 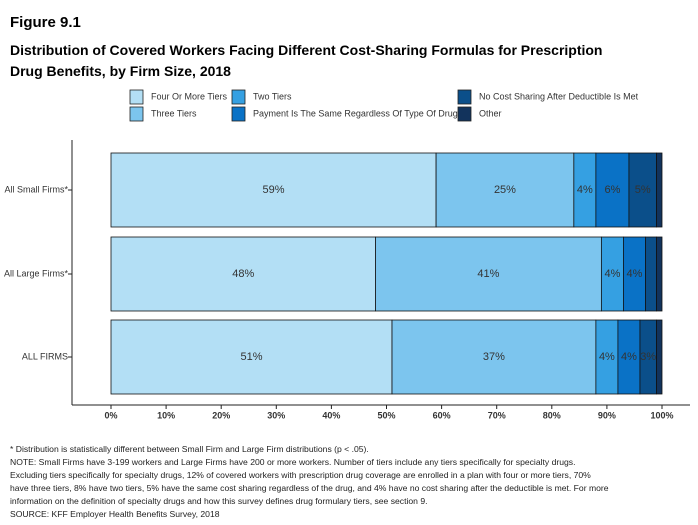 I want to click on data-label: 41%, so click(x=488, y=274).